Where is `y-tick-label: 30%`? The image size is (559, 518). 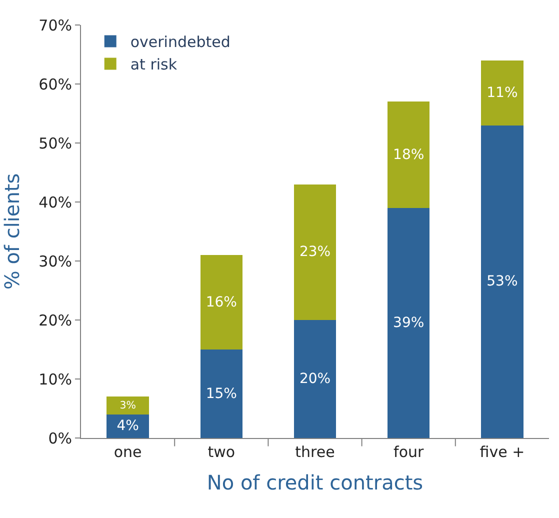 y-tick-label: 30% is located at coordinates (55, 261).